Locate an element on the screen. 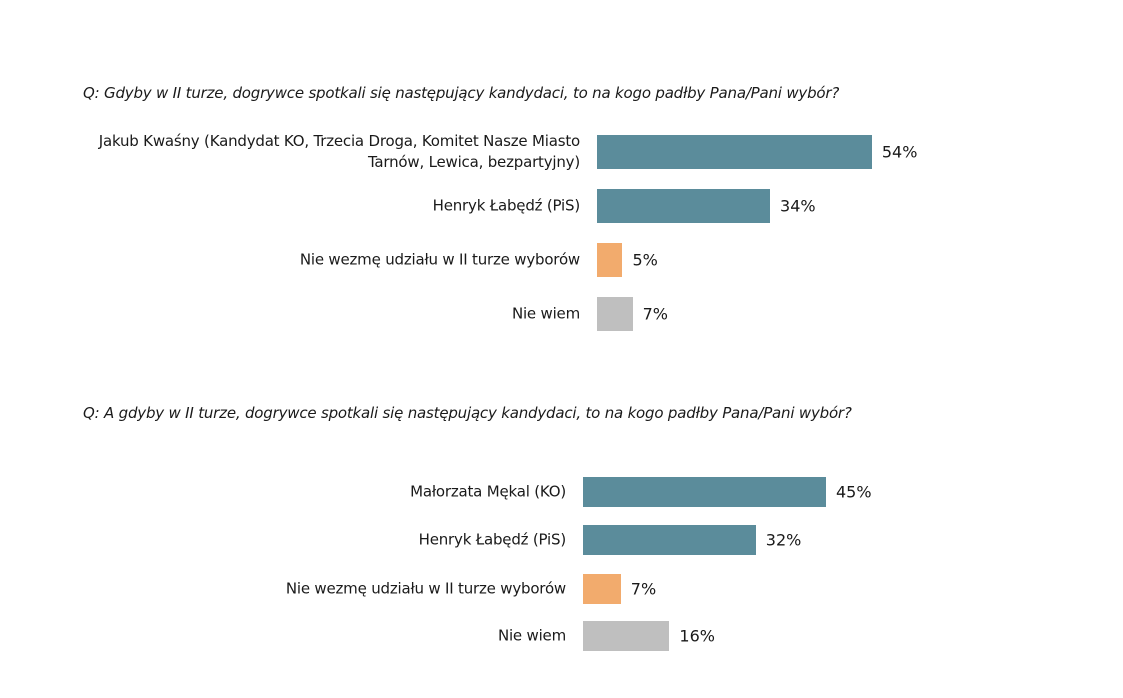 This screenshot has height=698, width=1123. data-label: 5% is located at coordinates (645, 260).